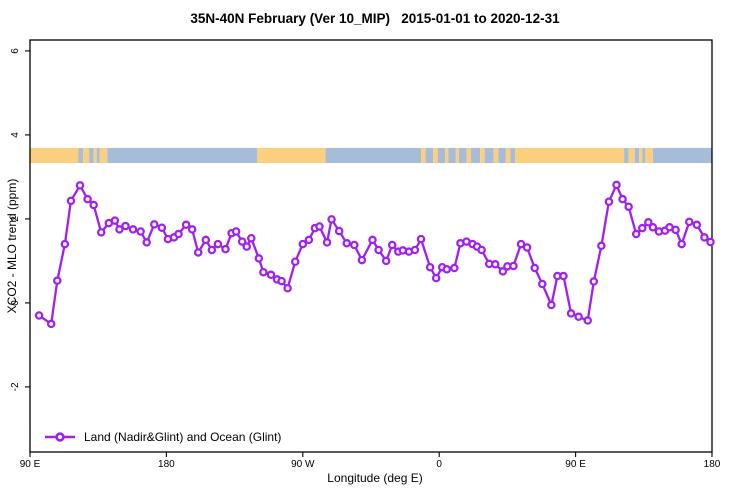  I want to click on x-axis-title: Longitude (deg E), so click(375, 478).